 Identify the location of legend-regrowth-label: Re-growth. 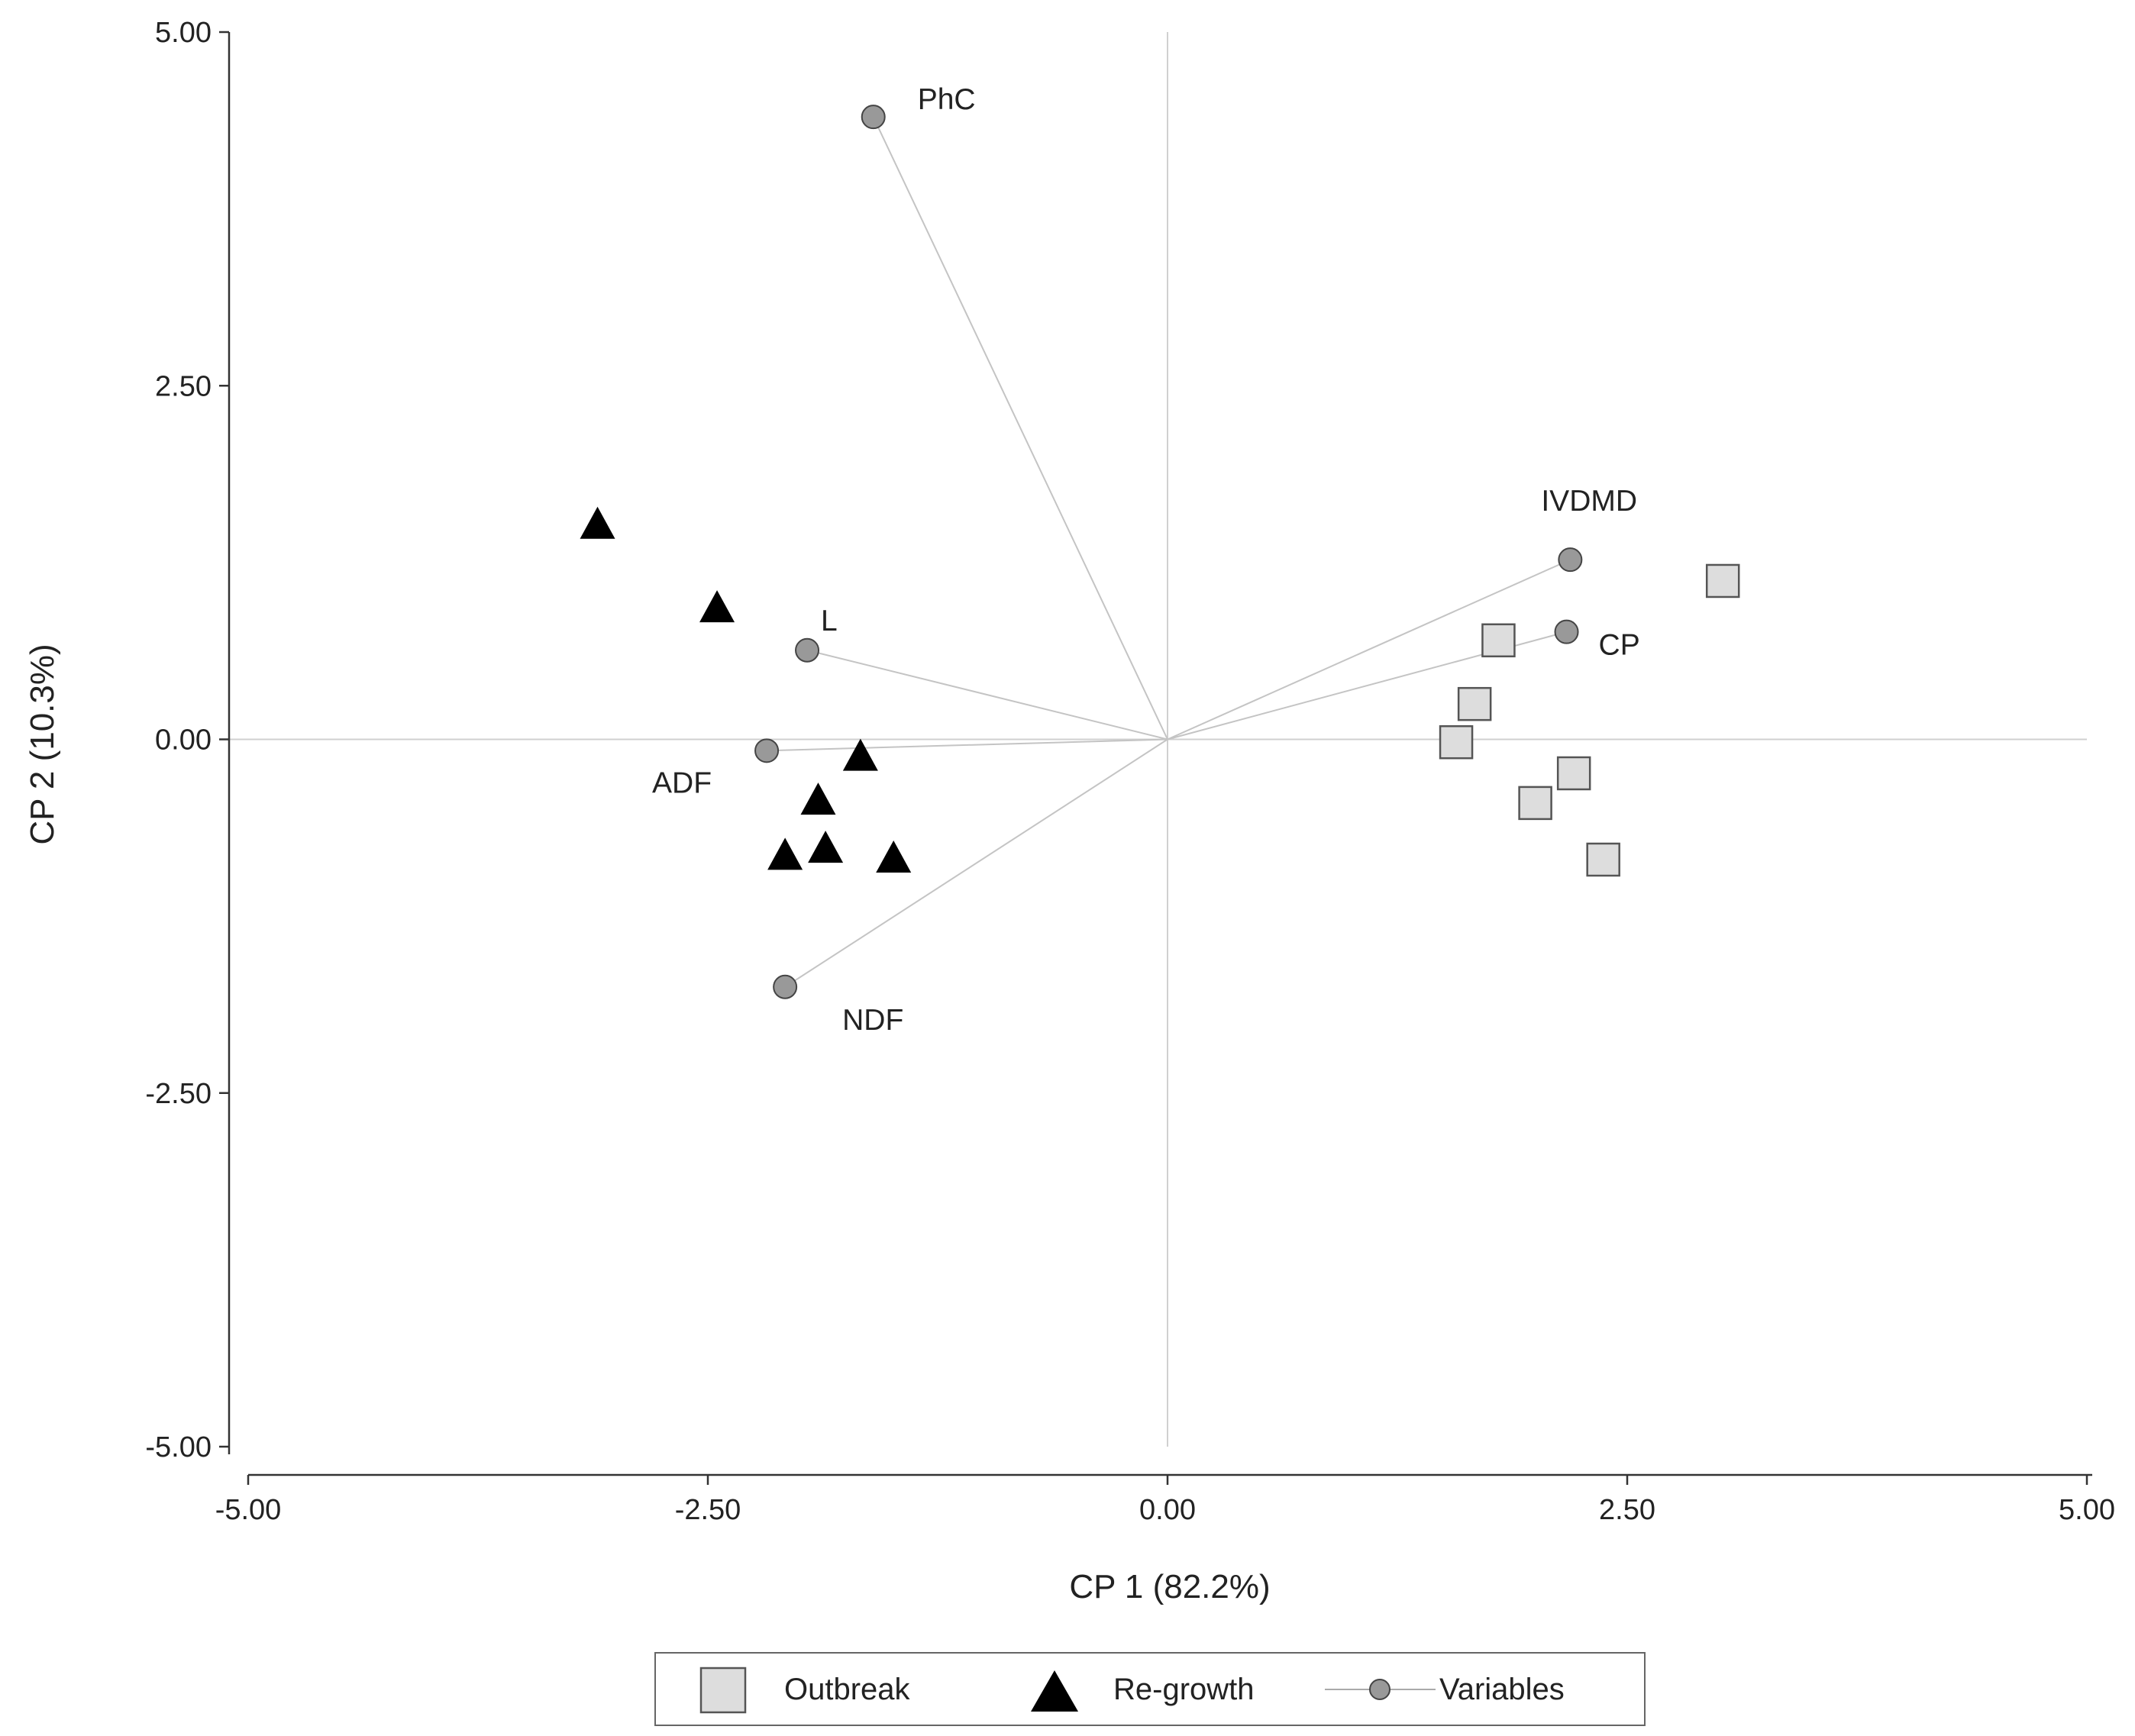
(1184, 1689).